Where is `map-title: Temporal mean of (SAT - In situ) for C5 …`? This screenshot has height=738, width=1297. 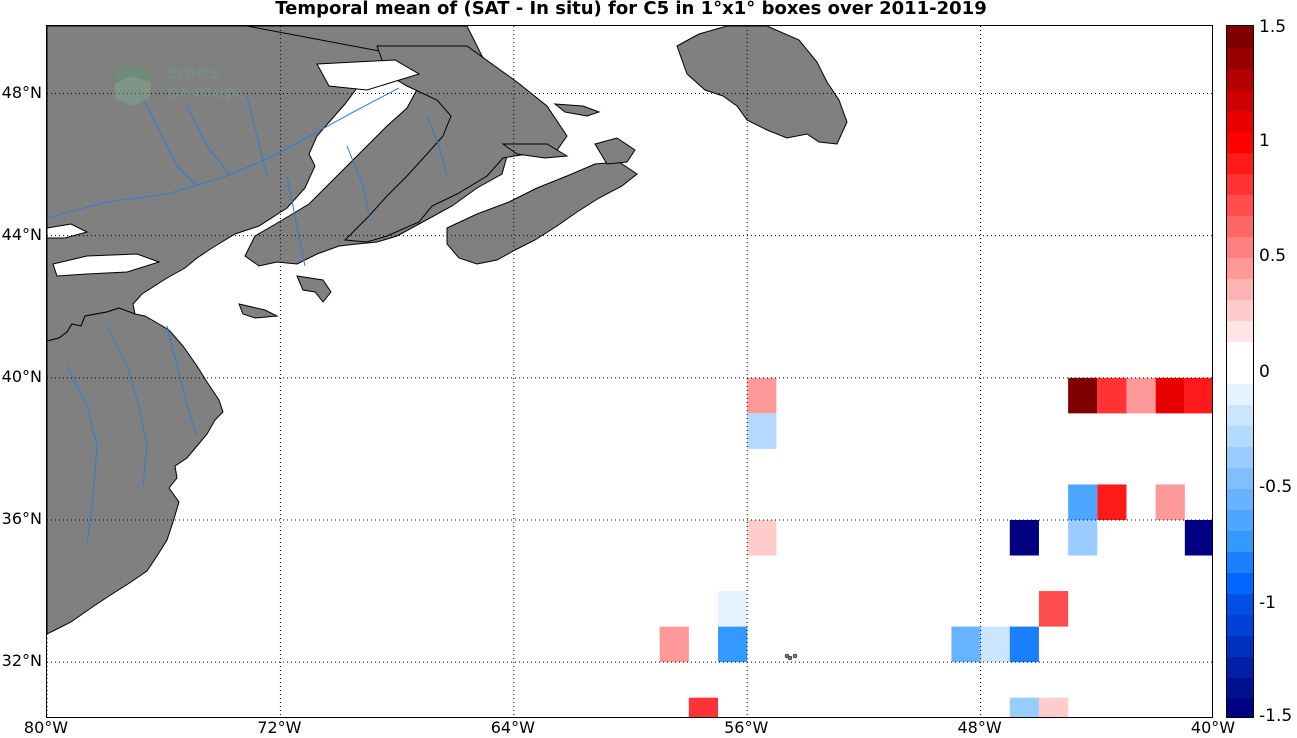 map-title: Temporal mean of (SAT - In situ) for C5 … is located at coordinates (631, 9).